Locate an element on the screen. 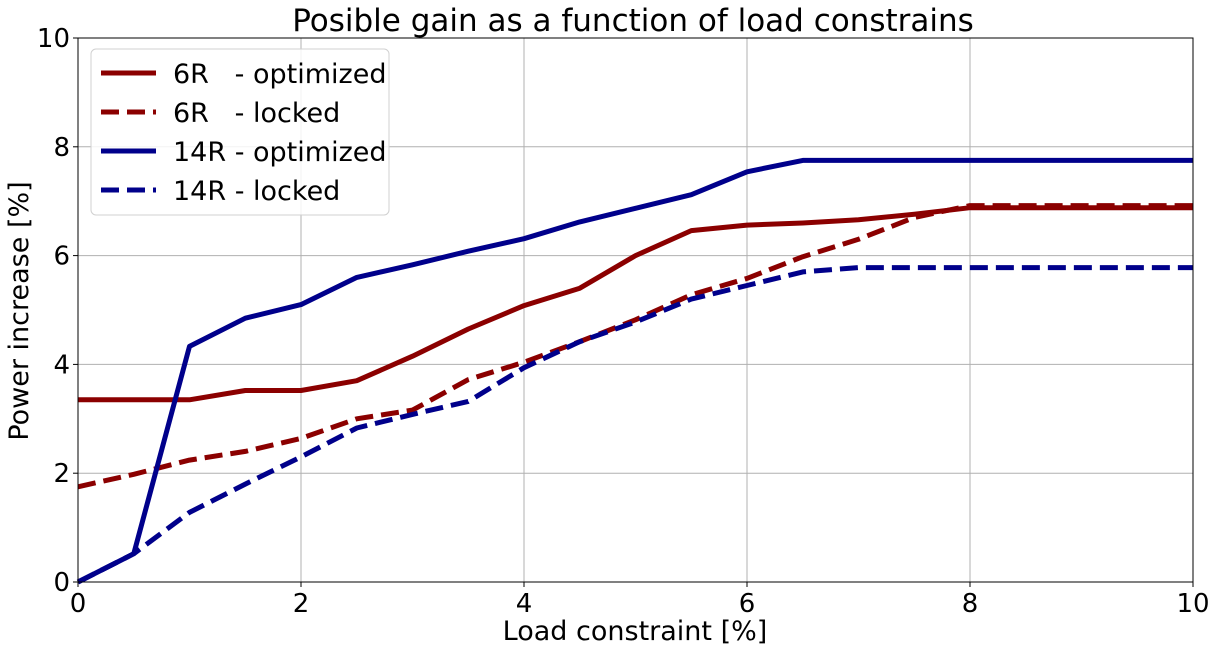  legend-label-1: 6R - locked is located at coordinates (256, 113).